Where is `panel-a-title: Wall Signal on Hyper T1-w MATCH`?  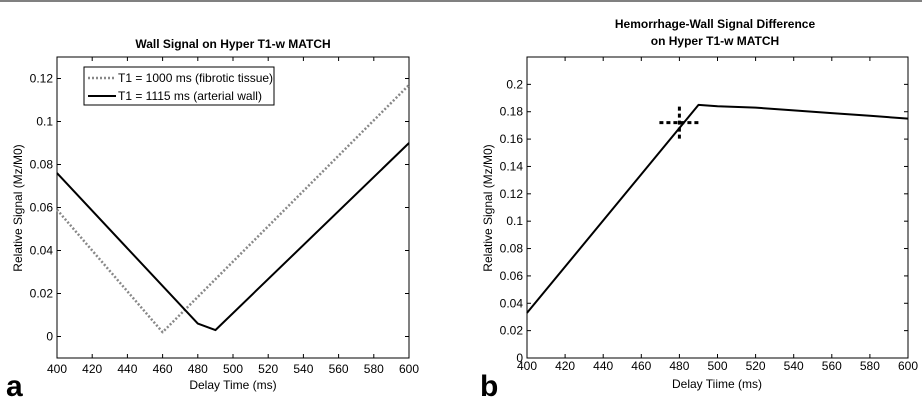 panel-a-title: Wall Signal on Hyper T1-w MATCH is located at coordinates (232, 44).